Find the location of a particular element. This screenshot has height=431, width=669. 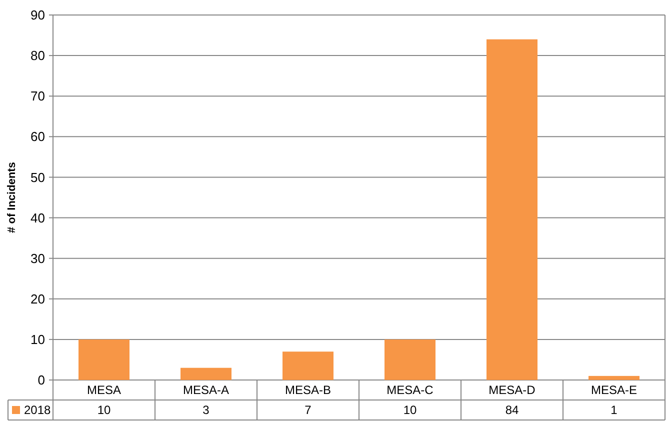

x-tick-label: MESA-E is located at coordinates (614, 390).